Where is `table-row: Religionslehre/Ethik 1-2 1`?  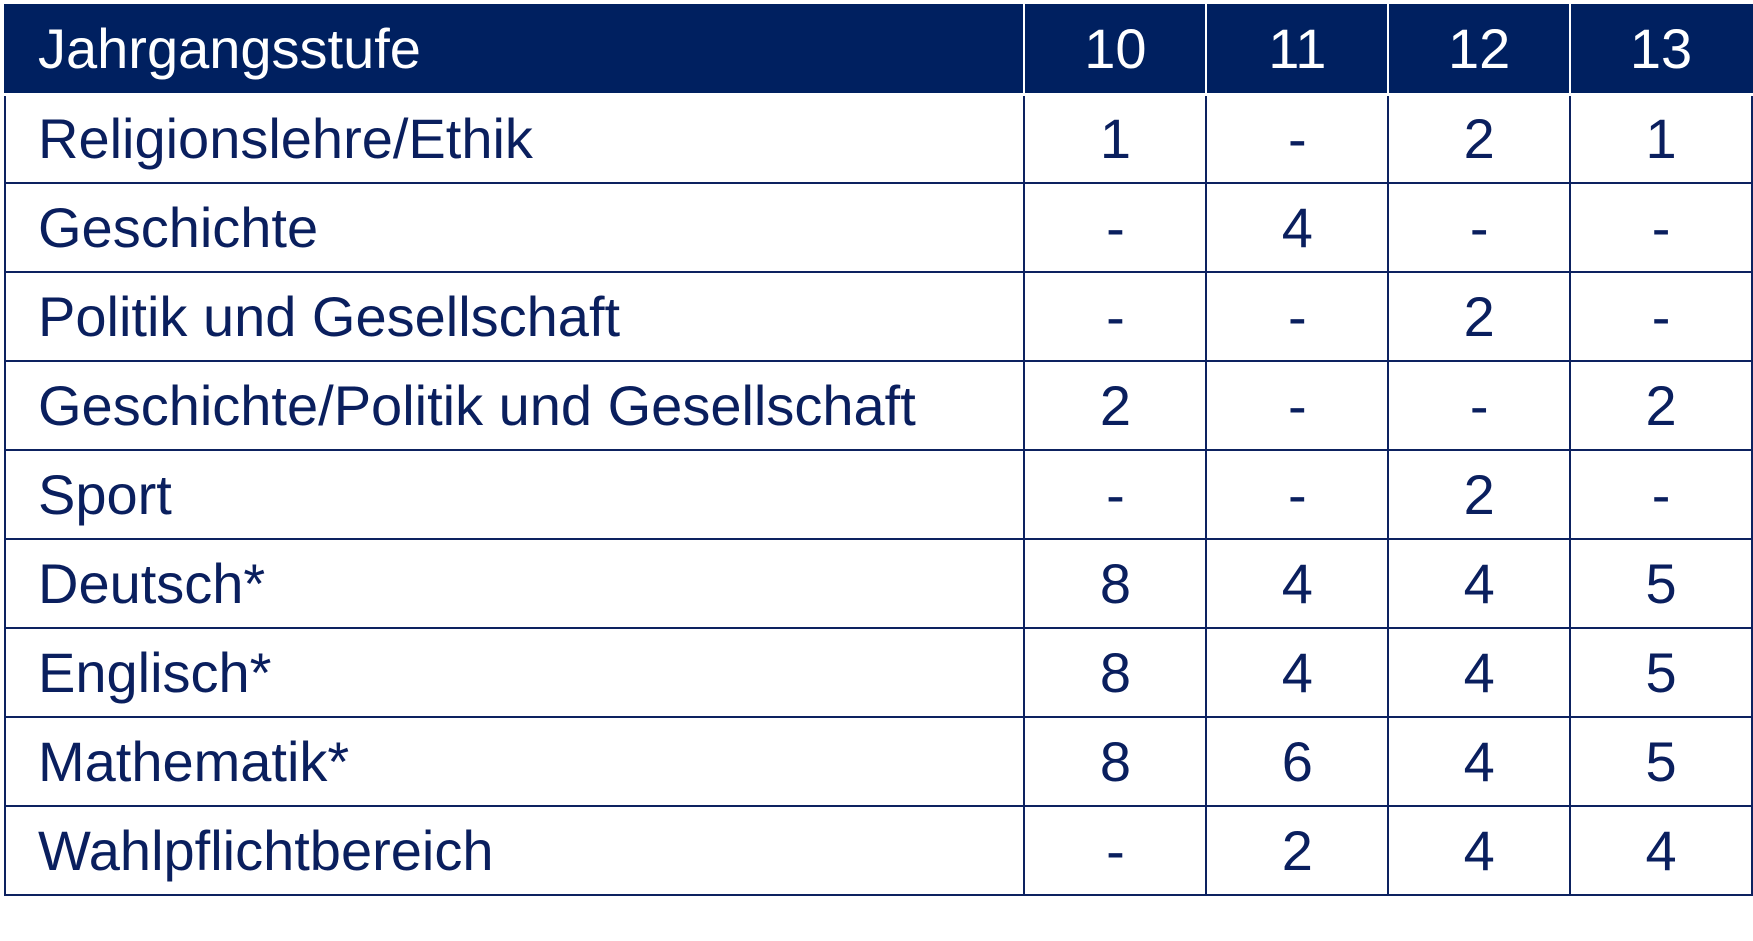
table-row: Religionslehre/Ethik 1-2 1 is located at coordinates (878, 138).